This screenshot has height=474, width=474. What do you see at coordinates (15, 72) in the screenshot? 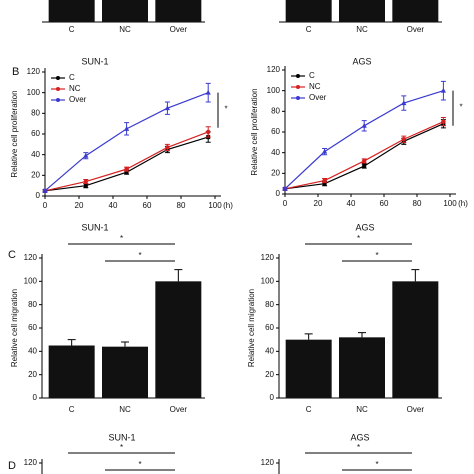
I see `panel-label: B` at bounding box center [15, 72].